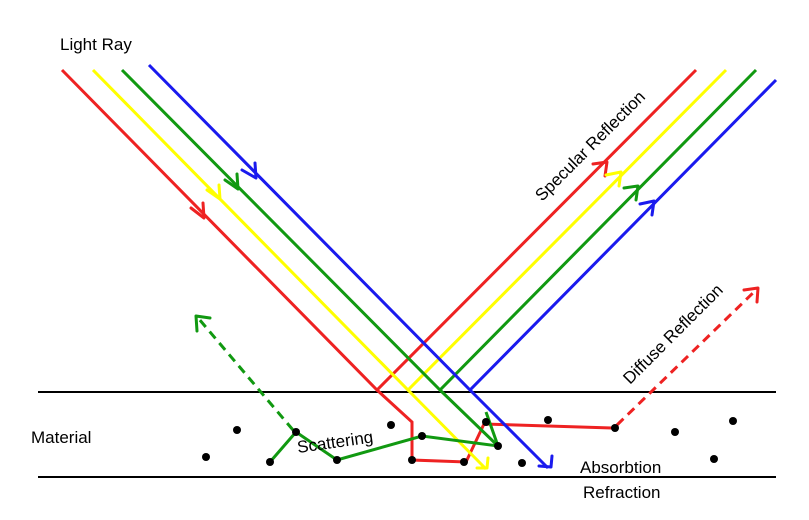  Describe the element at coordinates (246, 374) in the screenshot. I see `diffuse-scatter-ray-green` at that location.